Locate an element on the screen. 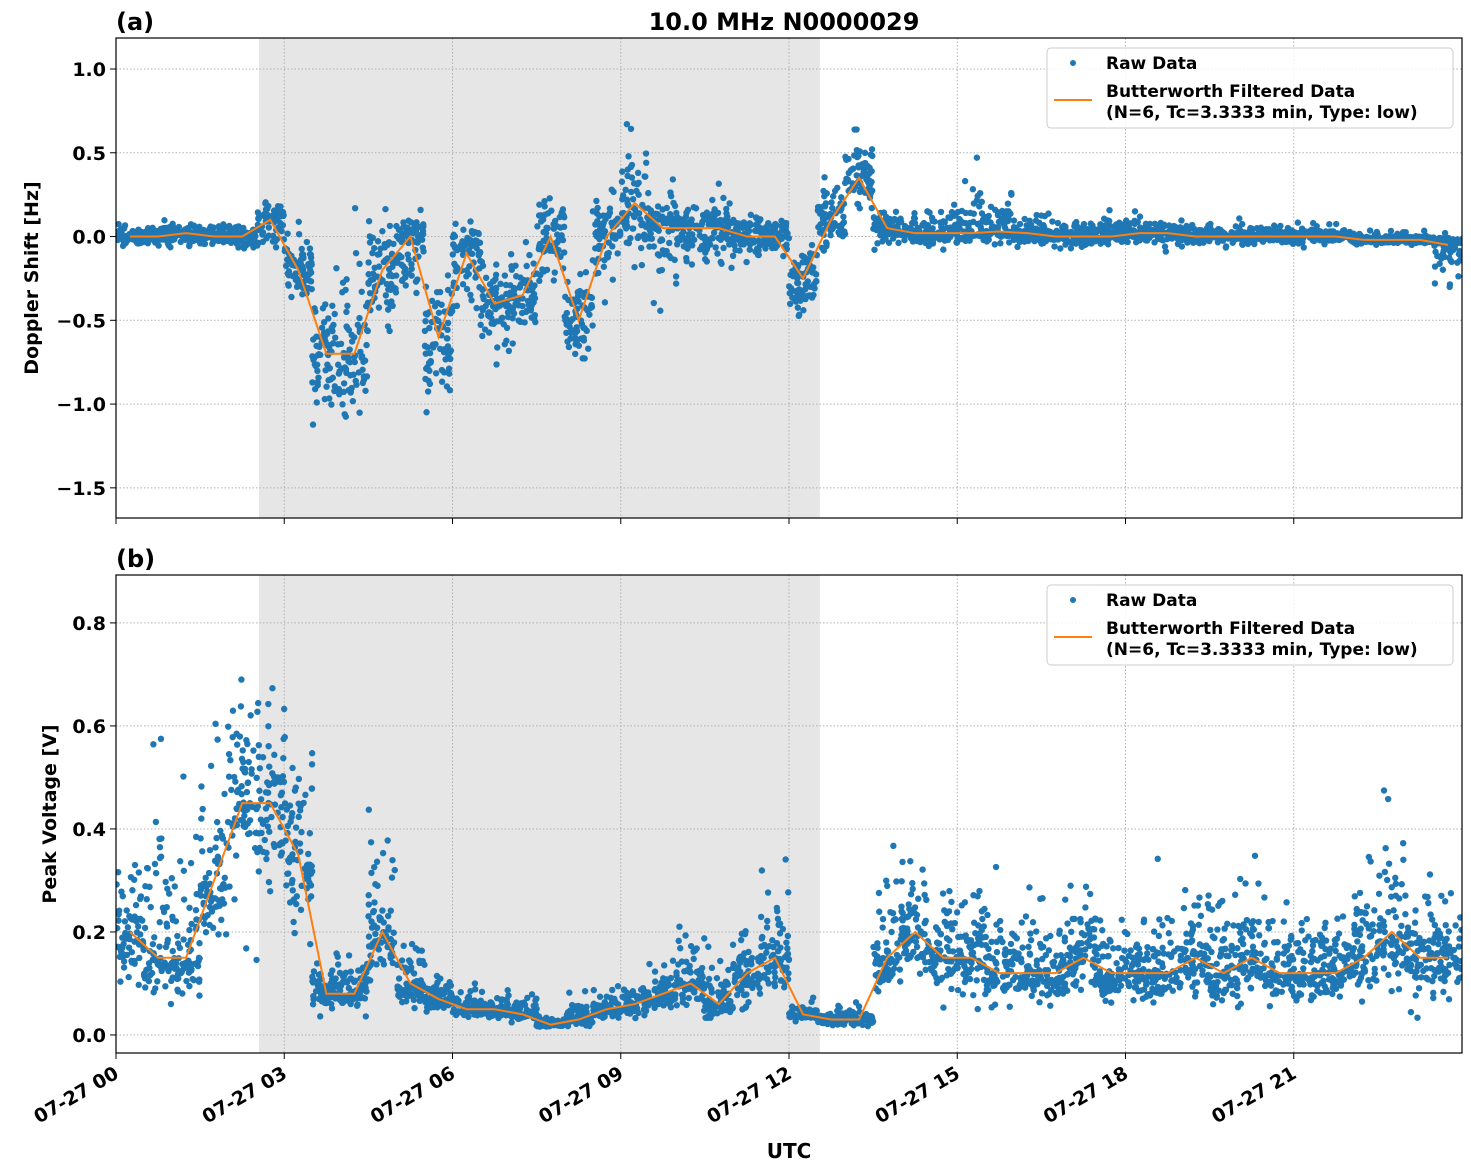 This screenshot has width=1471, height=1172. y-tick-label: −0.5 is located at coordinates (81, 321).